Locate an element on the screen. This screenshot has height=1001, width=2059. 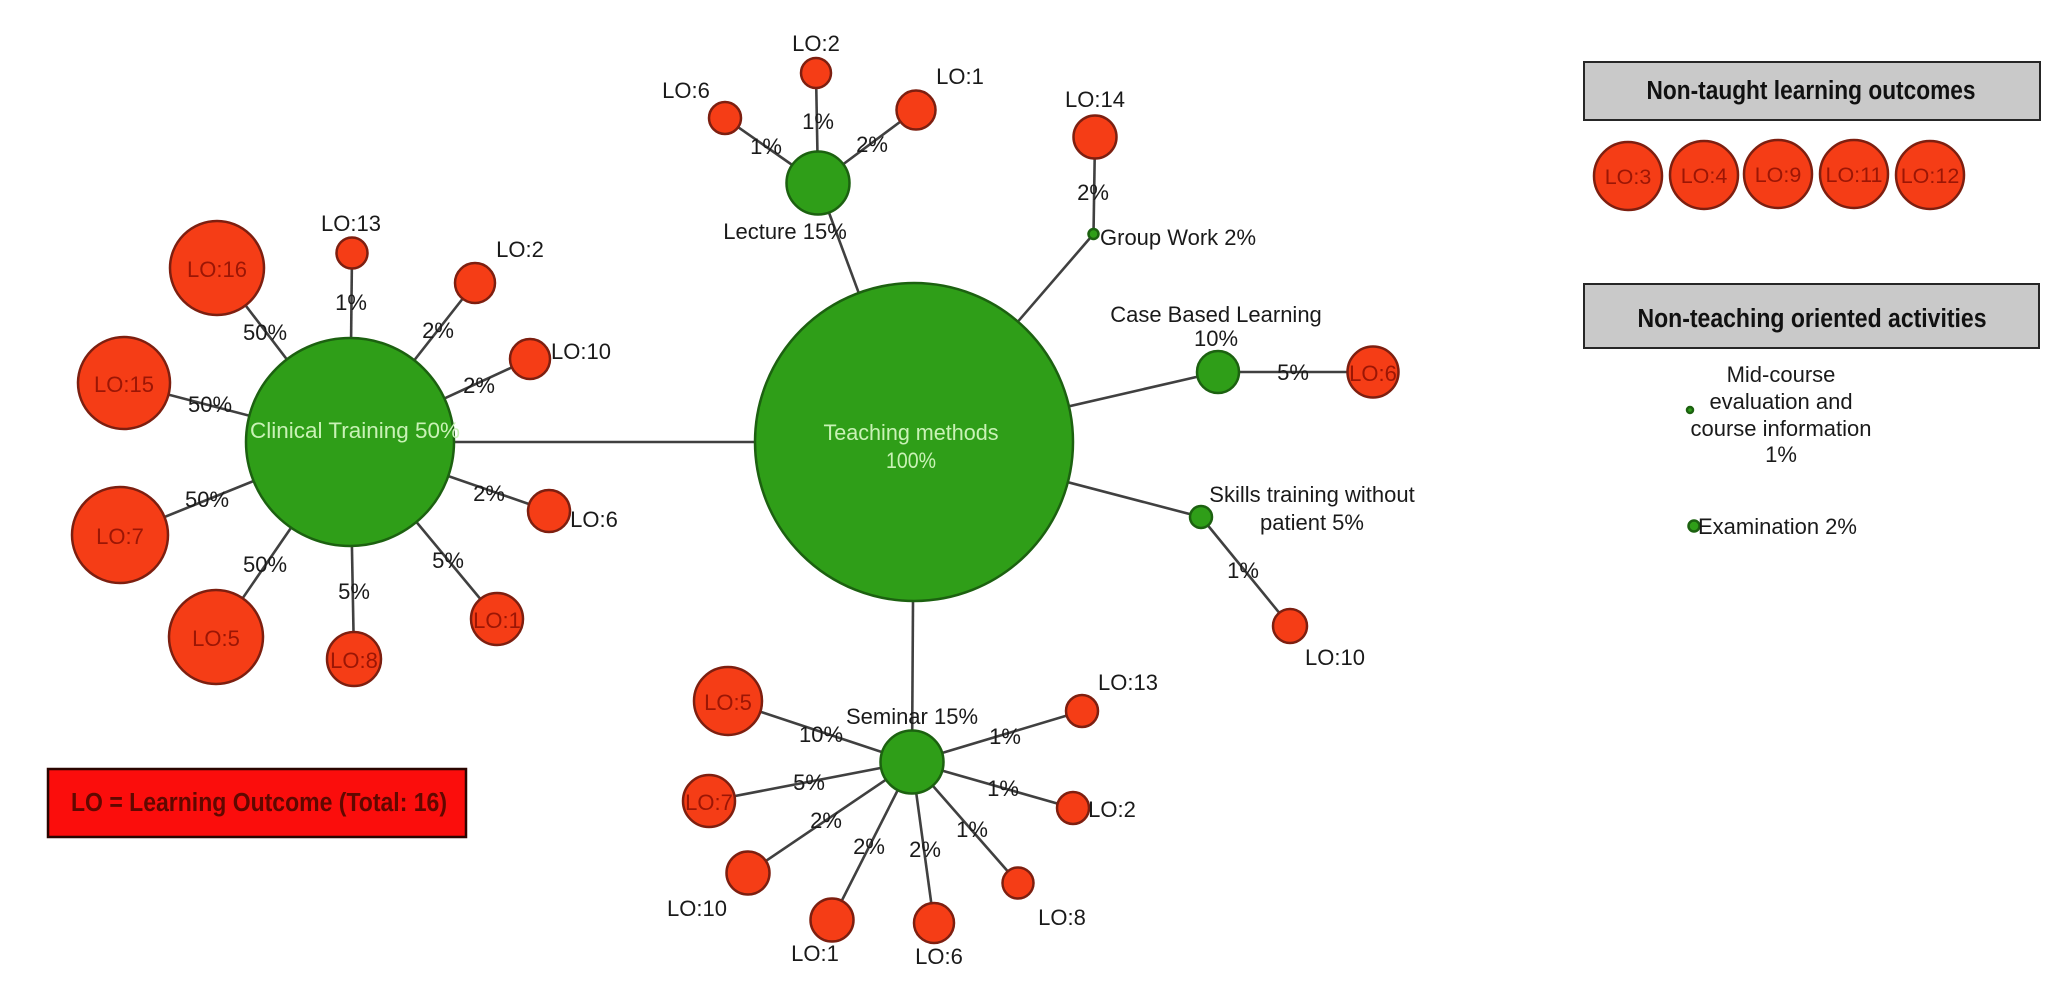
svg-text: LO:4 is located at coordinates (1704, 176).